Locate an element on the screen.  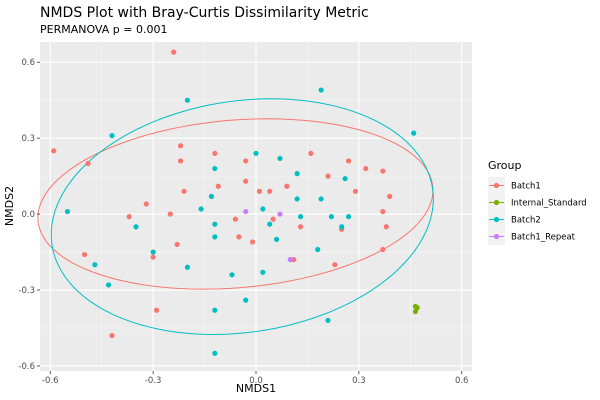
y-tick-label: -0.3 is located at coordinates (26, 291).